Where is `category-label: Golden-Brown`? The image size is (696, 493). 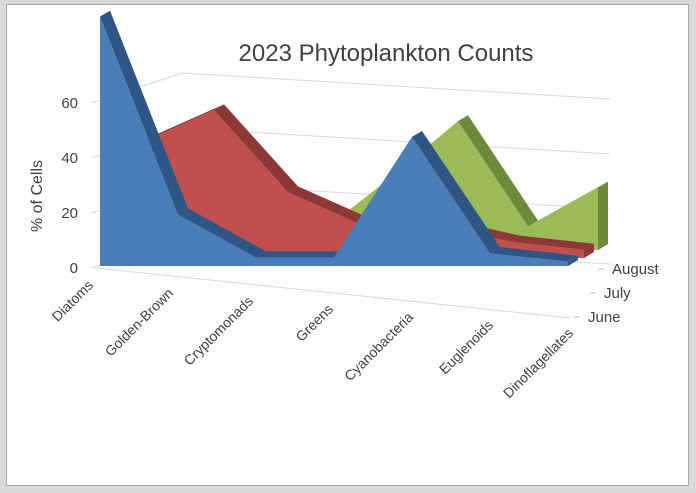
category-label: Golden-Brown is located at coordinates (139, 322).